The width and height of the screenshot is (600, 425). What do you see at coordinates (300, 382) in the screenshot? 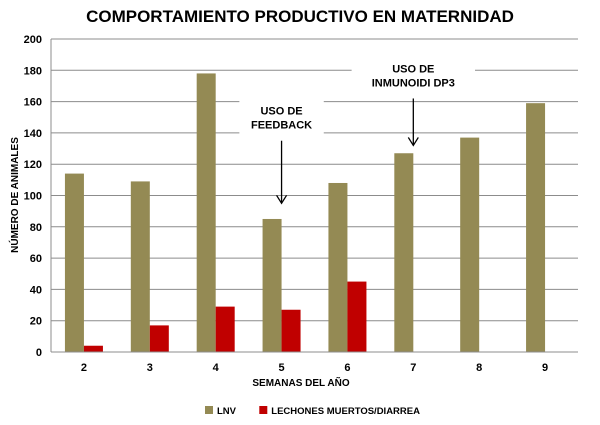
I see `x-axis-label: SEMANAS DEL AÑO` at bounding box center [300, 382].